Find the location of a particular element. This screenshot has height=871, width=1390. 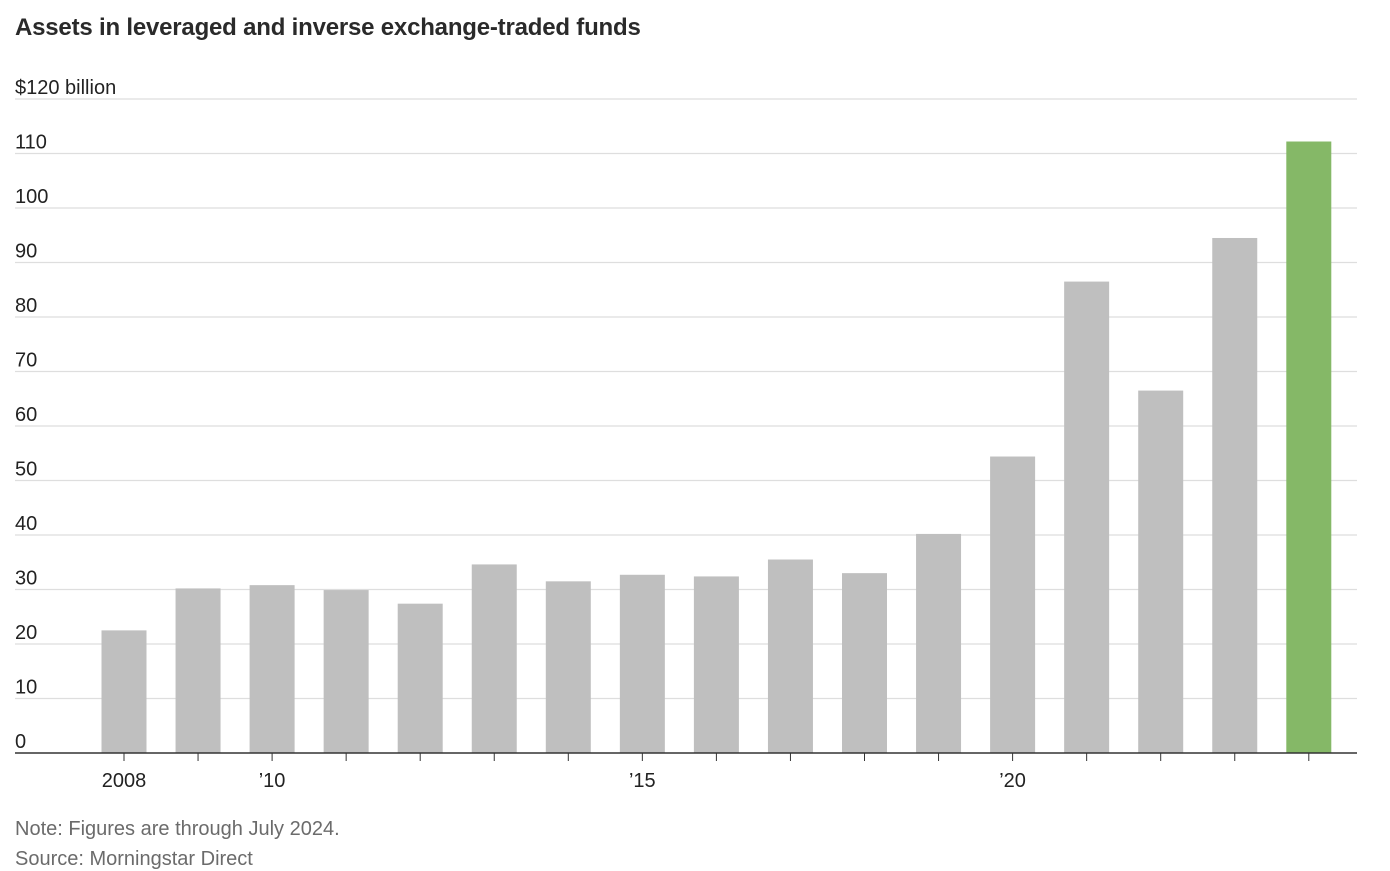

bar-2008 is located at coordinates (124, 691).